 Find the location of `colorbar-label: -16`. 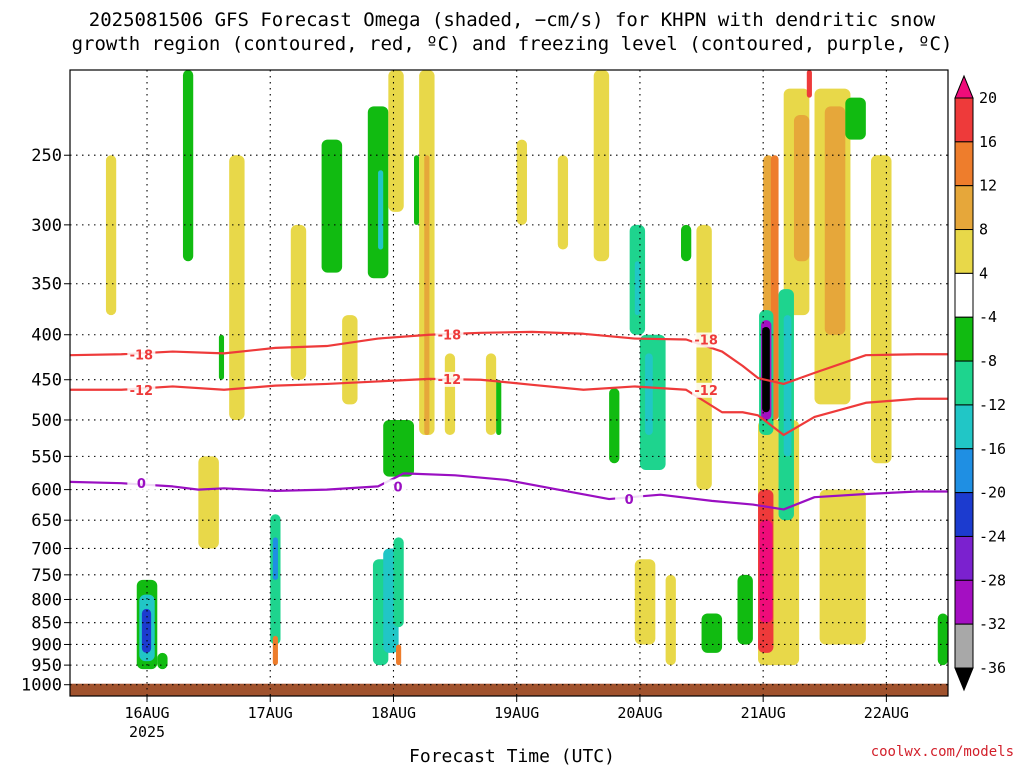

colorbar-label: -16 is located at coordinates (992, 449).